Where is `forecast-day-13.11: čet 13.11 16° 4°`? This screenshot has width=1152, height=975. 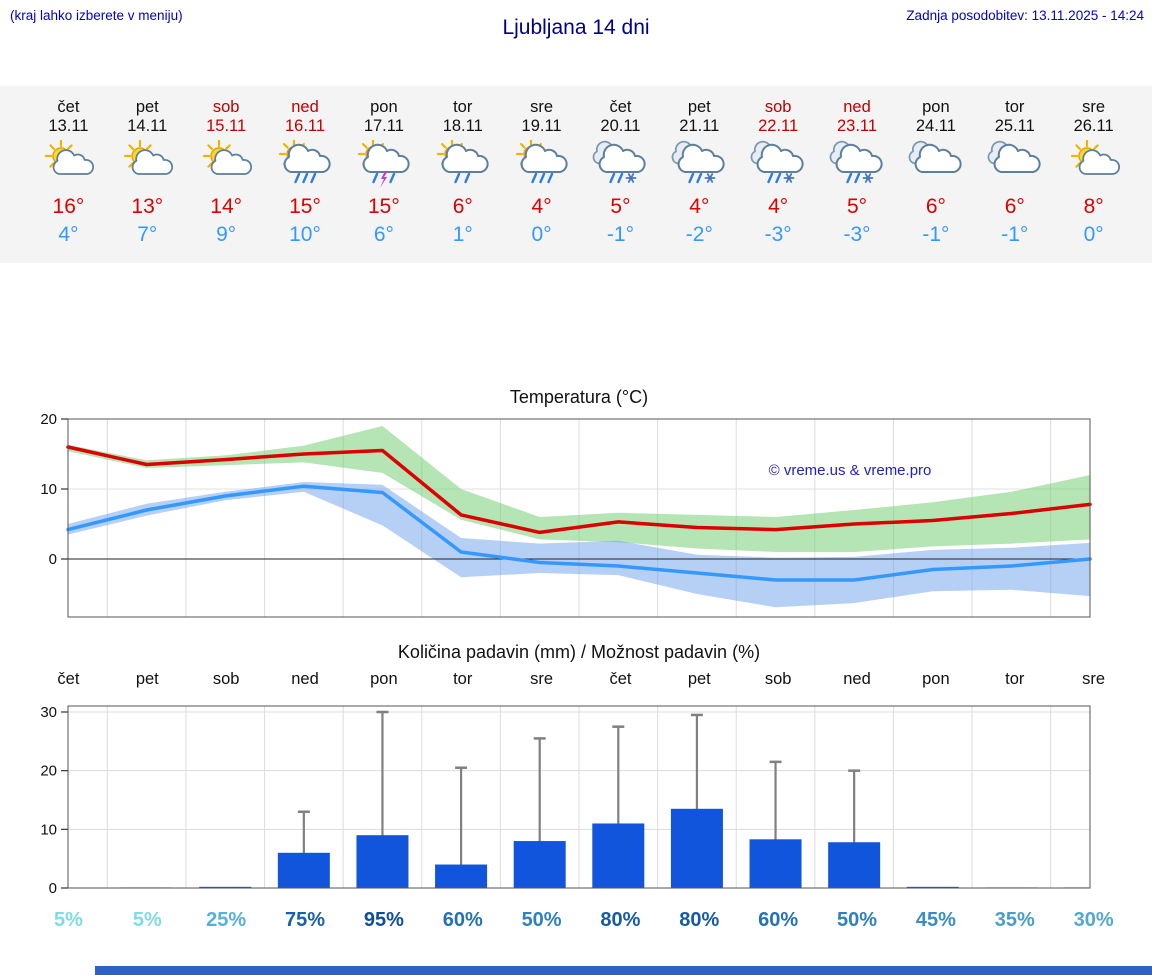
forecast-day-13.11: čet 13.11 16° 4° is located at coordinates (68, 172).